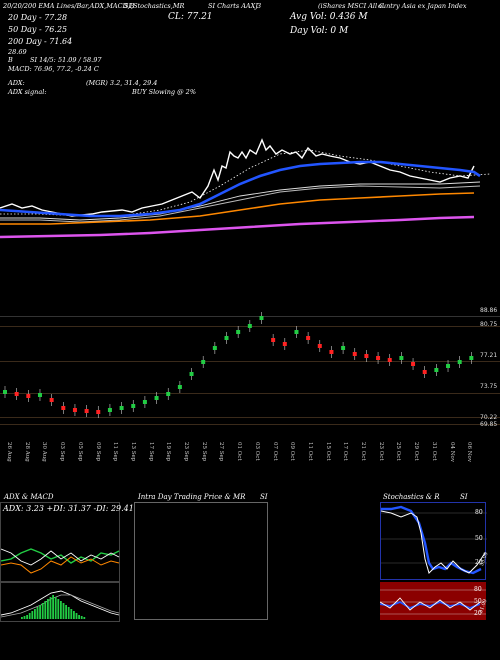 The image size is (500, 660). Describe the element at coordinates (274, 451) in the screenshot. I see `date-label: 07 Oct` at that location.